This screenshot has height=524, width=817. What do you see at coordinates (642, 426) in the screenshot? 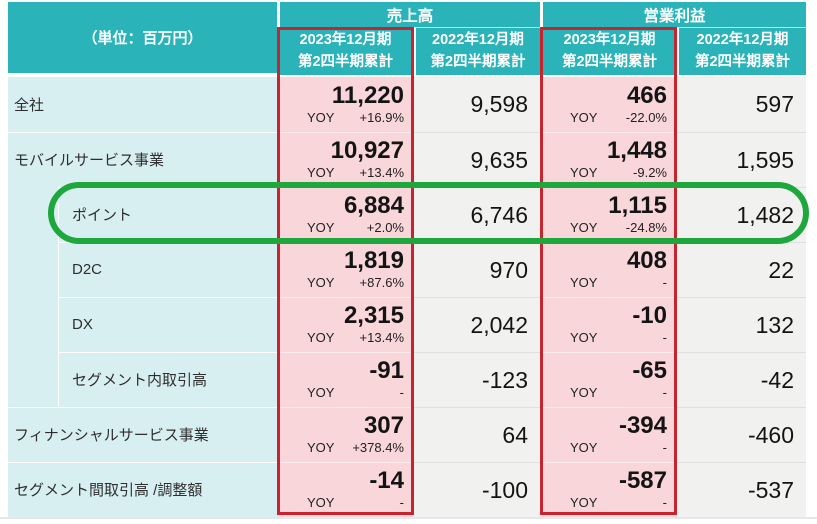
I see `profit-current-value: -394` at bounding box center [642, 426].